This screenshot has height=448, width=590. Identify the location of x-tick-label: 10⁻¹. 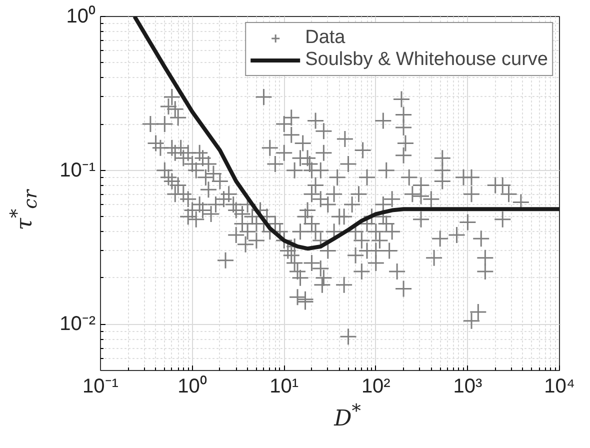
(100, 387).